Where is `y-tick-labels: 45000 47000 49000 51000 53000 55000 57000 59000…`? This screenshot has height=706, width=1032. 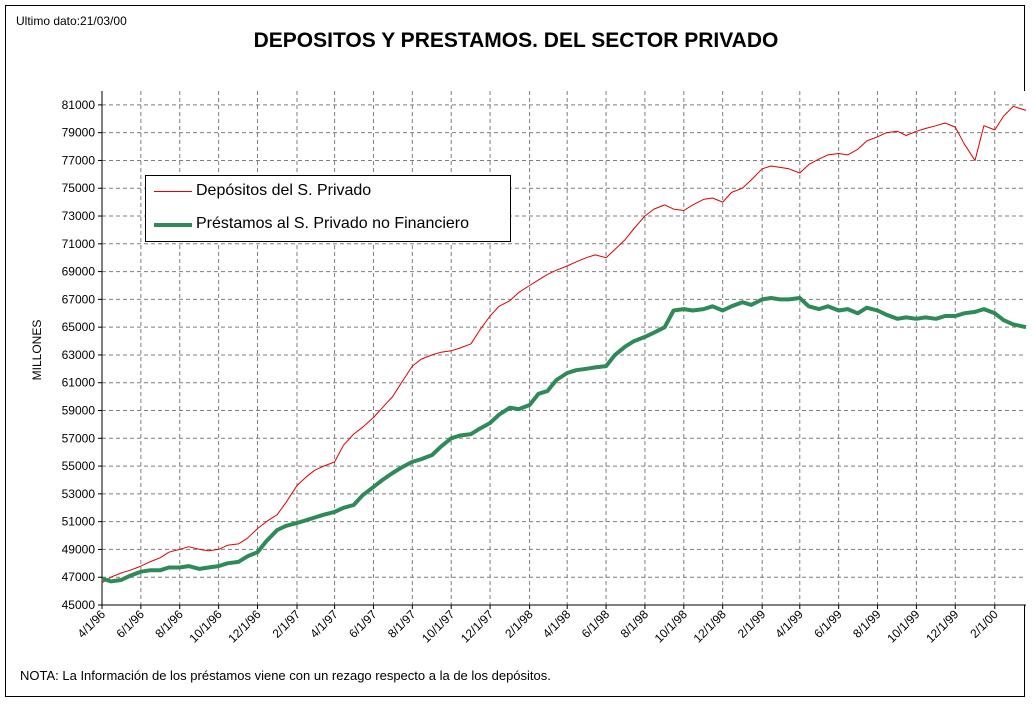
y-tick-labels: 45000 47000 49000 51000 53000 55000 57000 59000… is located at coordinates (79, 355).